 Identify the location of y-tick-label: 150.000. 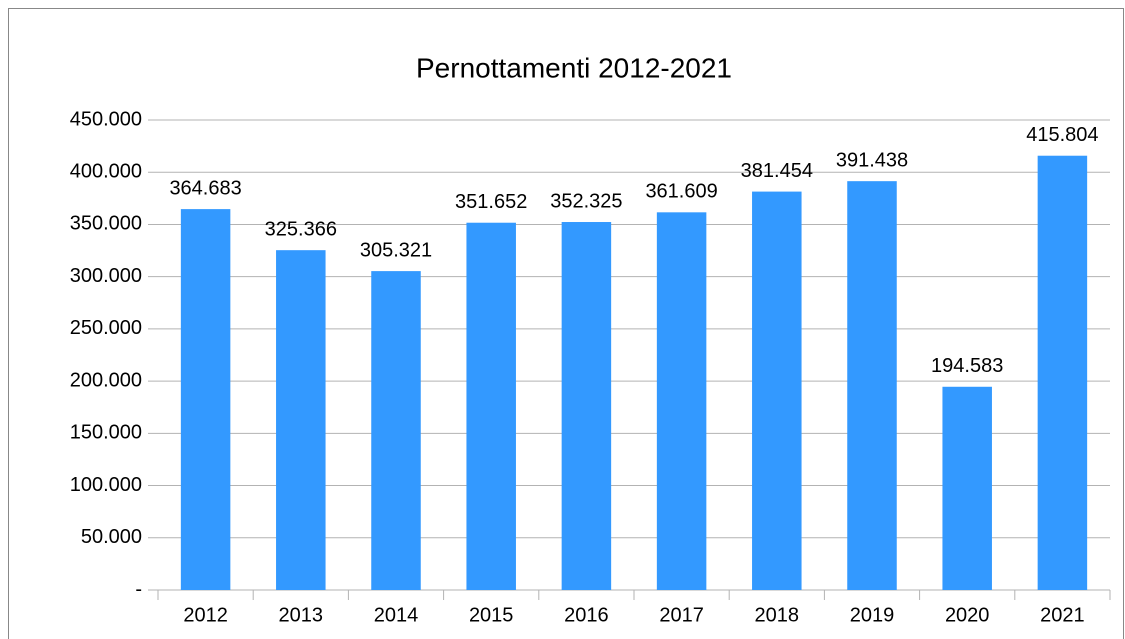
(106, 433).